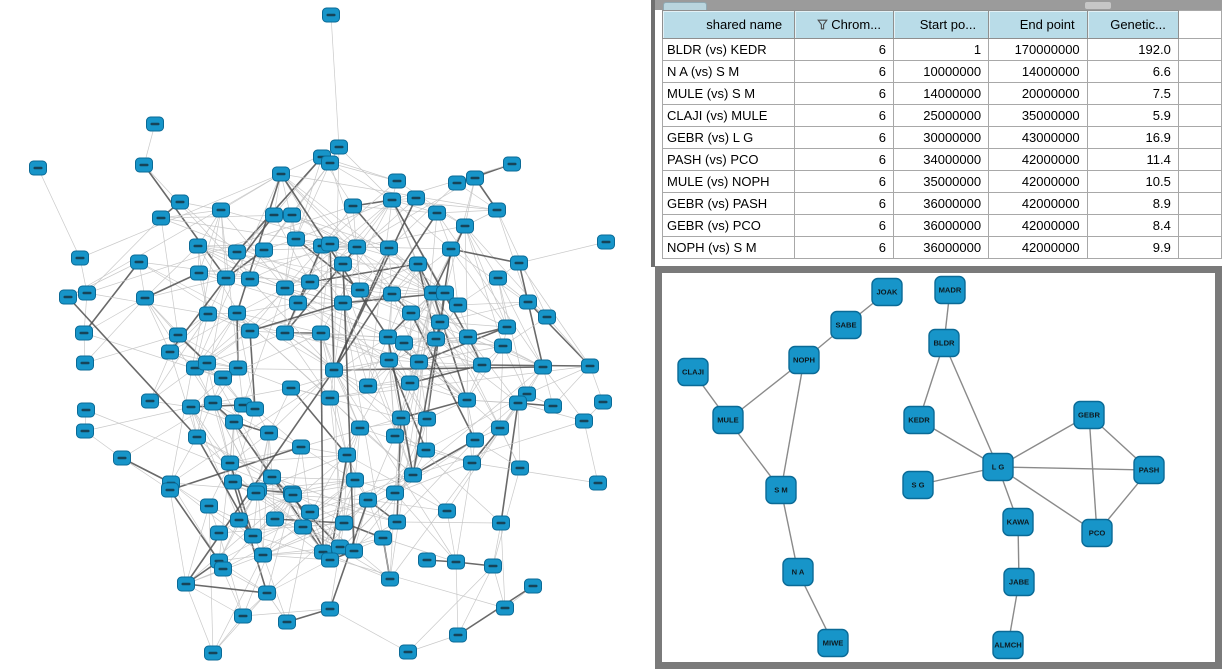 Image resolution: width=1222 pixels, height=669 pixels. I want to click on detail-node-noph: NOPH, so click(804, 360).